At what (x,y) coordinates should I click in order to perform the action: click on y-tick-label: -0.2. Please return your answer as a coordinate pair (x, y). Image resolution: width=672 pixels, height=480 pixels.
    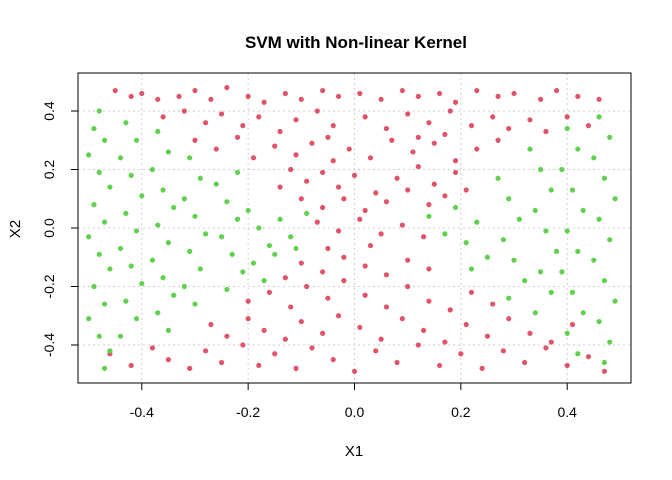
    Looking at the image, I should click on (49, 286).